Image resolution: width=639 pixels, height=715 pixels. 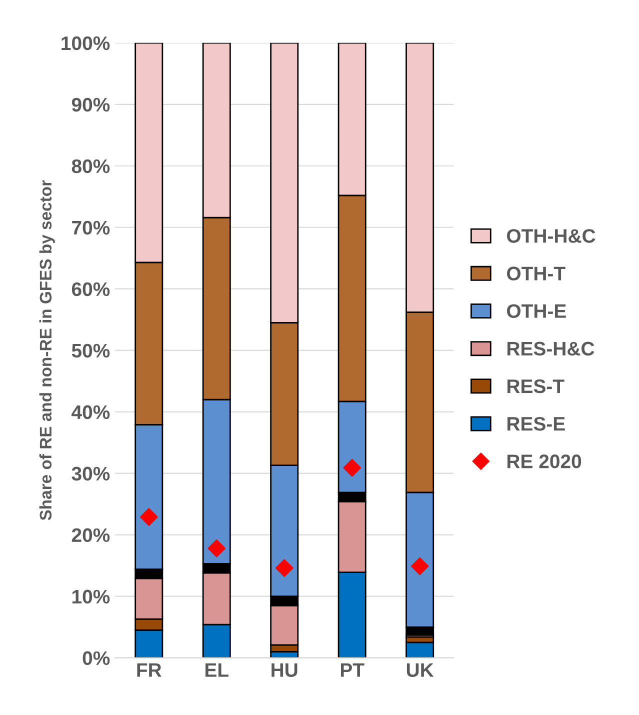 What do you see at coordinates (535, 386) in the screenshot?
I see `legend-label: RES-T` at bounding box center [535, 386].